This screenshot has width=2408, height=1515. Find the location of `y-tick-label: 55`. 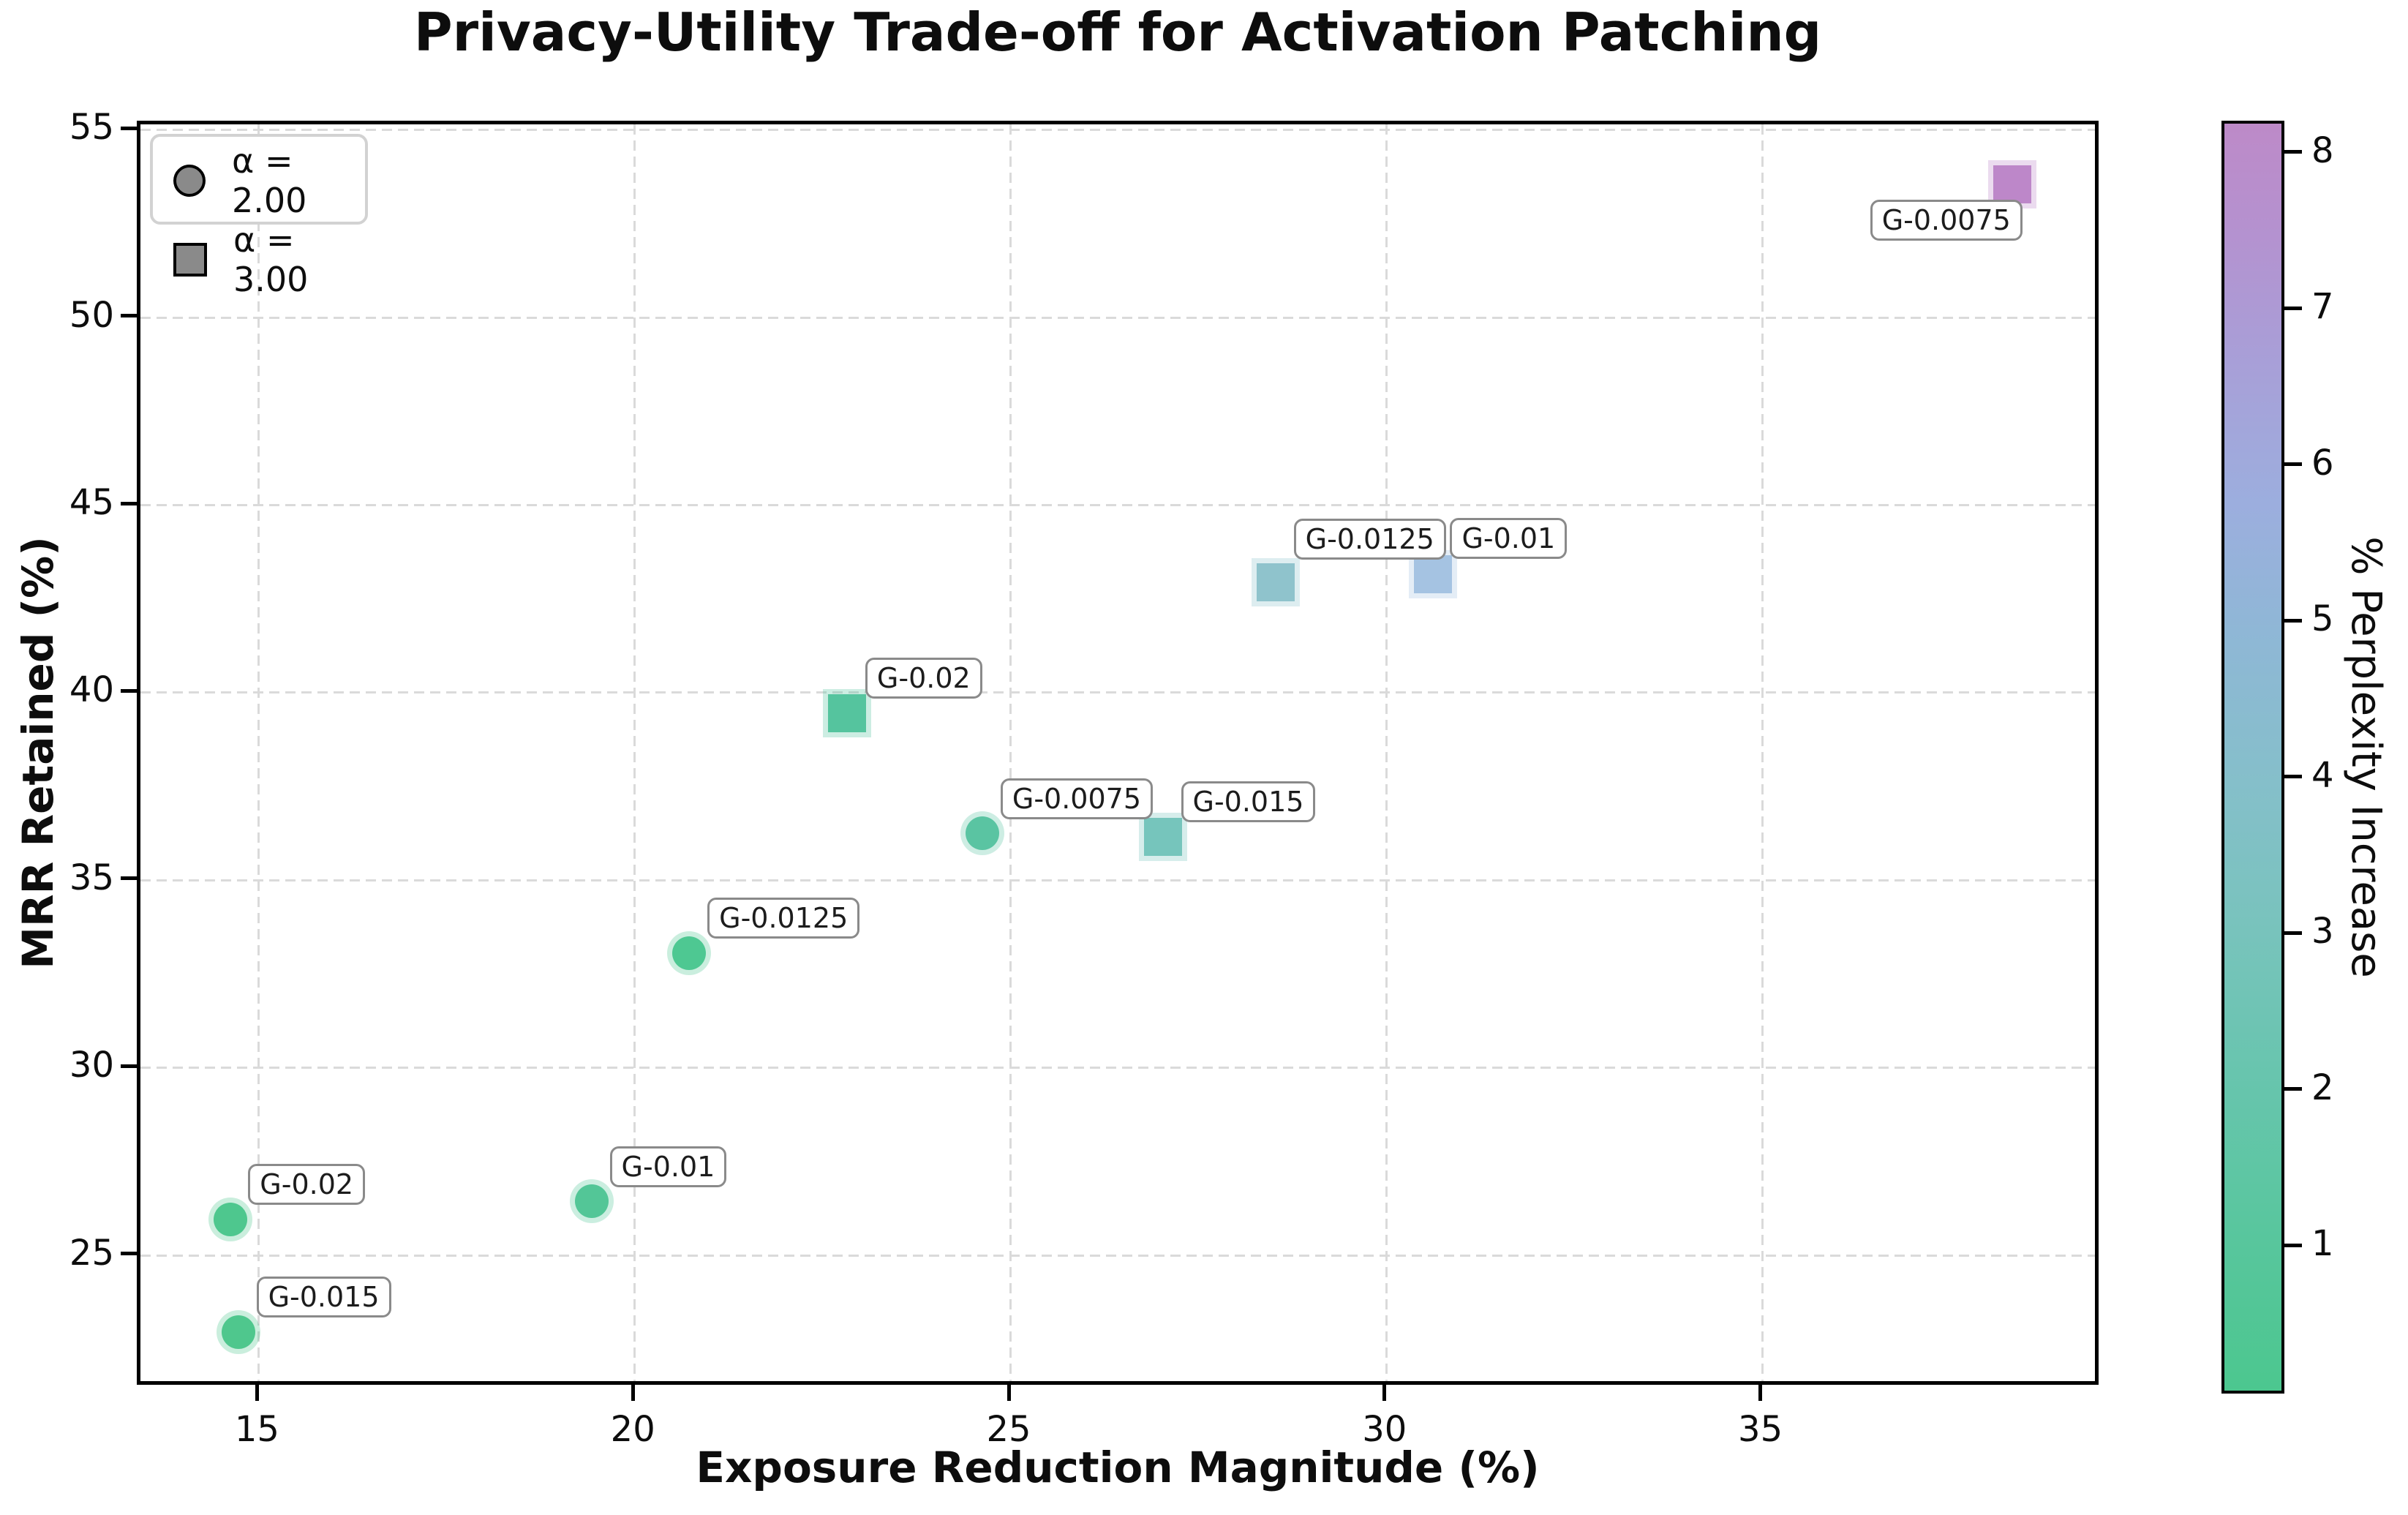

y-tick-label: 55 is located at coordinates (92, 128).